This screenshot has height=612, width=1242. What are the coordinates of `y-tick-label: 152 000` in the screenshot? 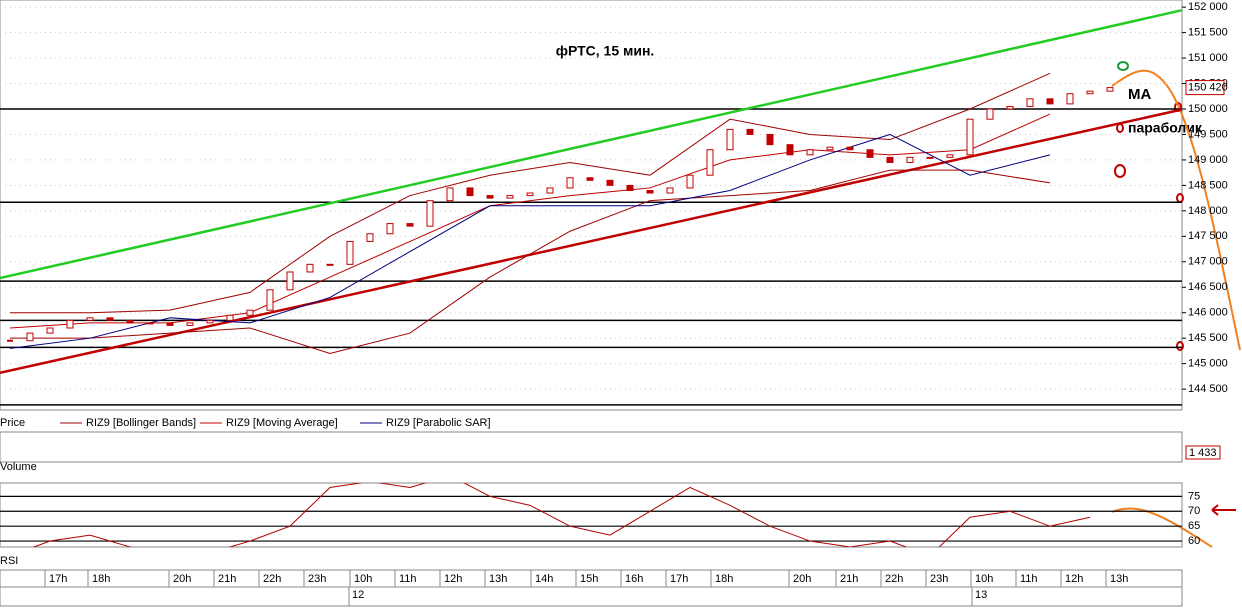 It's located at (1208, 7).